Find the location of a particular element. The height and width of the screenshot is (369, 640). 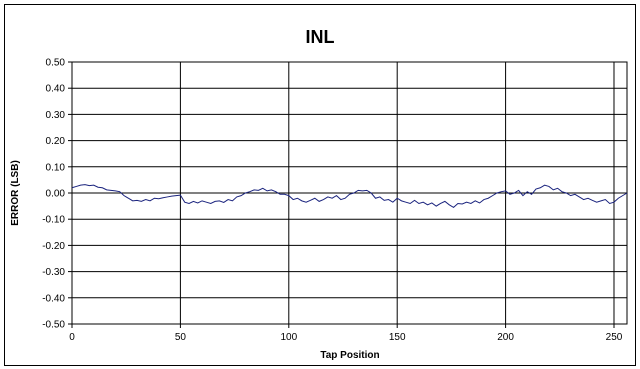

y-tick-label: 0.20 is located at coordinates (56, 141).